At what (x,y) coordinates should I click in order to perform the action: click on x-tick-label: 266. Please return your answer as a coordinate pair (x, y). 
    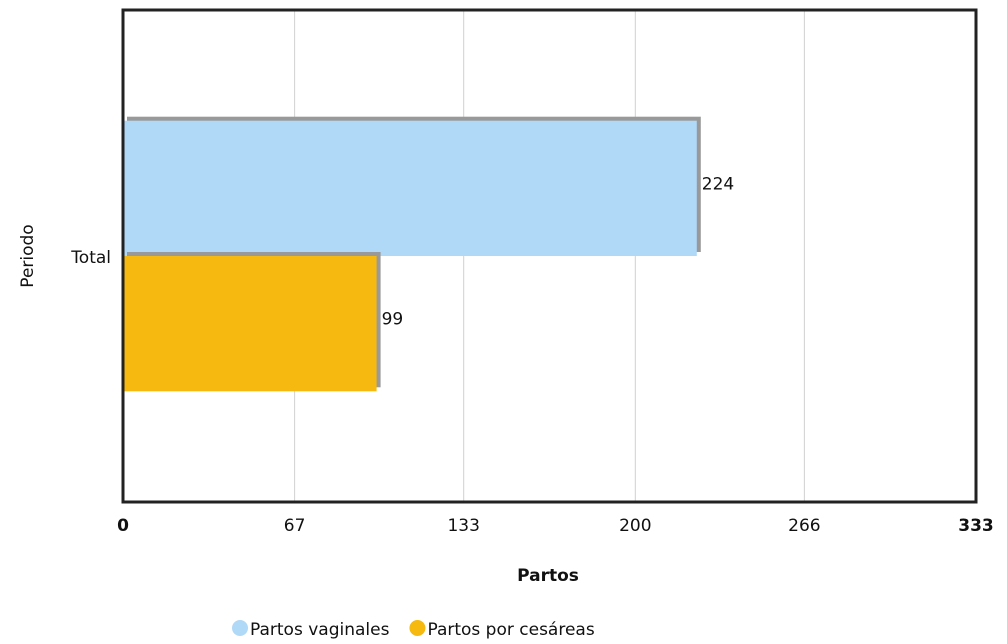
    Looking at the image, I should click on (804, 526).